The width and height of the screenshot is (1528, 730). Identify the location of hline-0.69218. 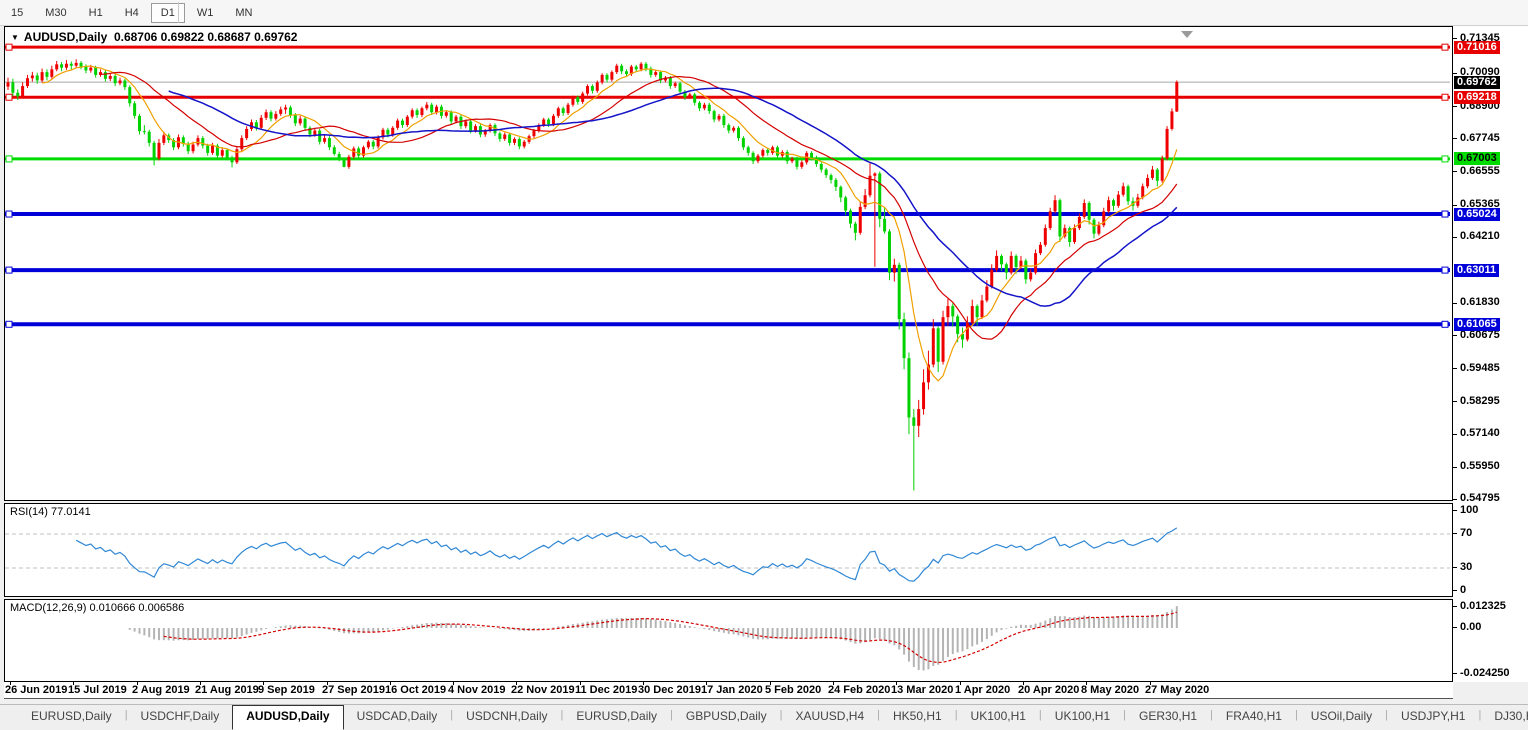
(727, 97).